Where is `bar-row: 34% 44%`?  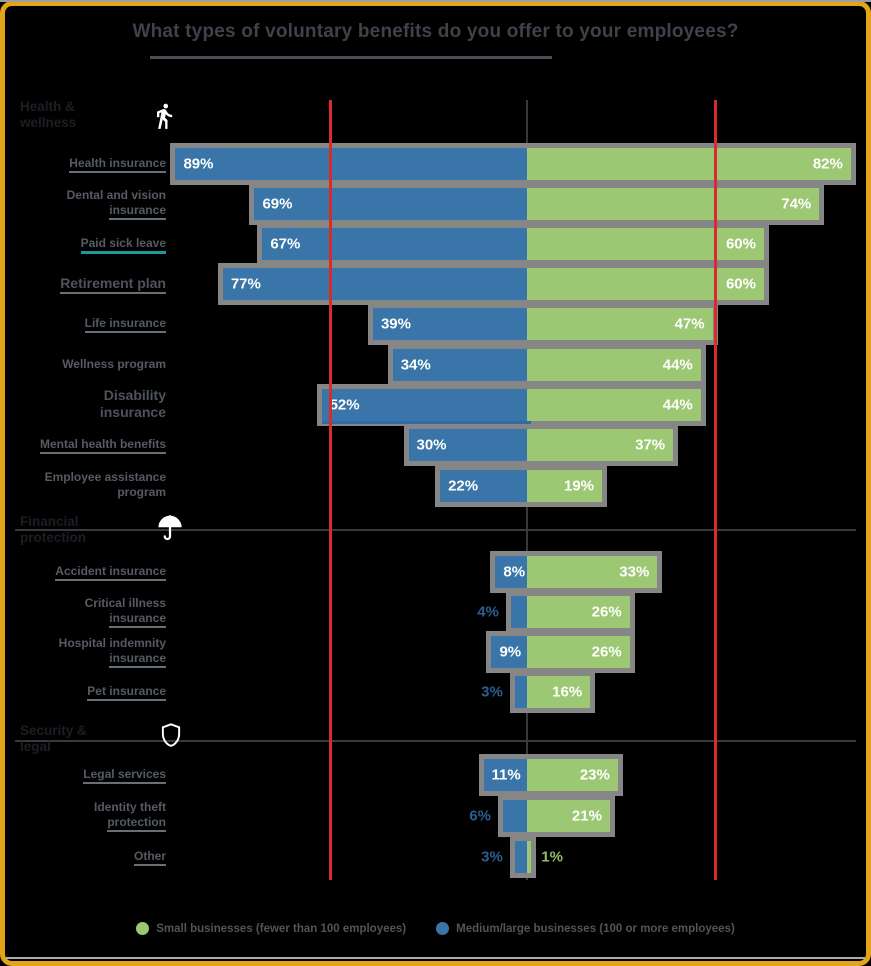
bar-row: 34% 44% is located at coordinates (546, 365).